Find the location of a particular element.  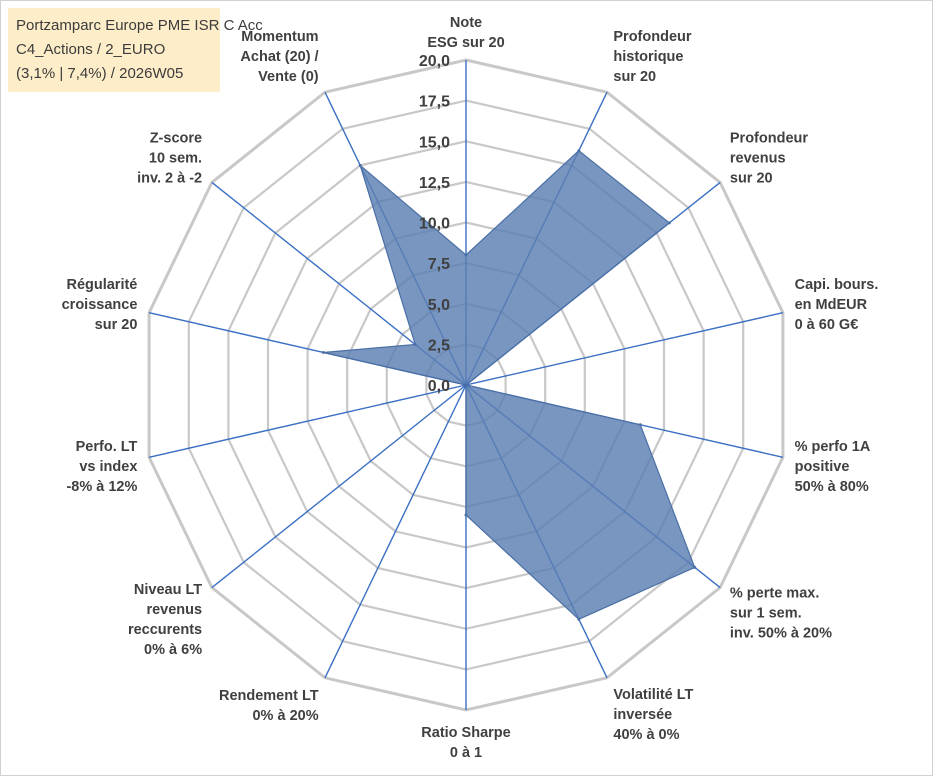

axis-label-line: % perte max. is located at coordinates (774, 594).